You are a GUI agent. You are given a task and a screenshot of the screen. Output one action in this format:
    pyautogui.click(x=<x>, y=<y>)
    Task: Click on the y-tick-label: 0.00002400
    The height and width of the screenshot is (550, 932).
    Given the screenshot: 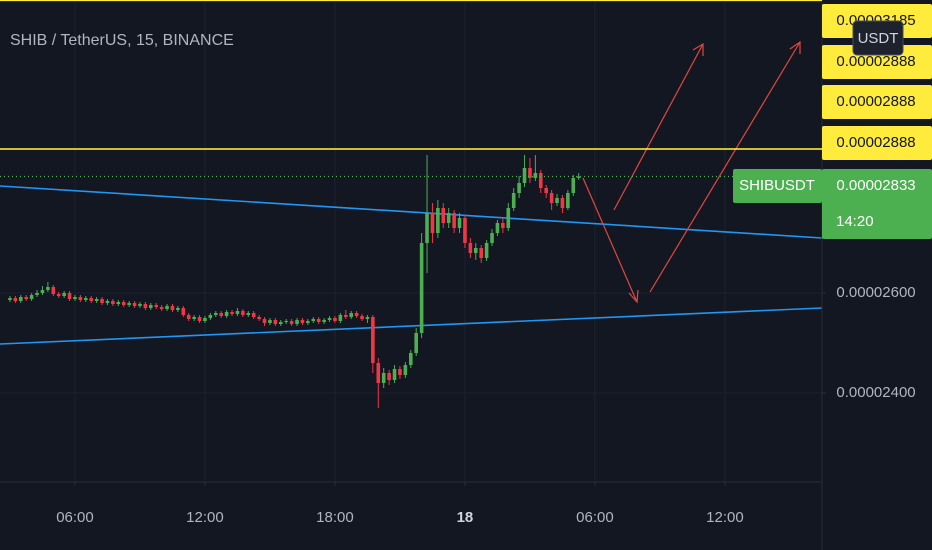 What is the action you would take?
    pyautogui.click(x=875, y=392)
    